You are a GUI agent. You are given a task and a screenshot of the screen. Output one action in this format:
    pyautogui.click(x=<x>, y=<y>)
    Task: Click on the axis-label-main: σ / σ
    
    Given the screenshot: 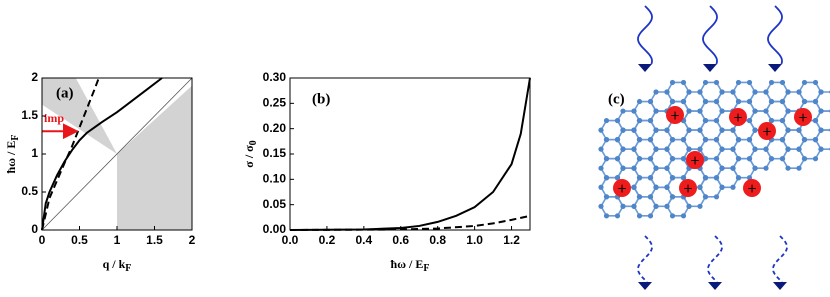 What is the action you would take?
    pyautogui.click(x=249, y=156)
    